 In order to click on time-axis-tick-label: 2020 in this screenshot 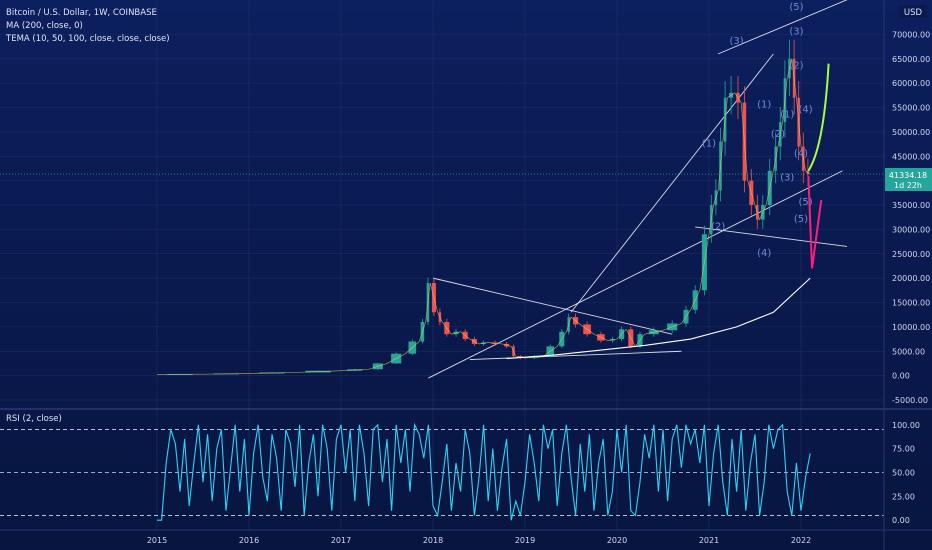, I will do `click(617, 540)`.